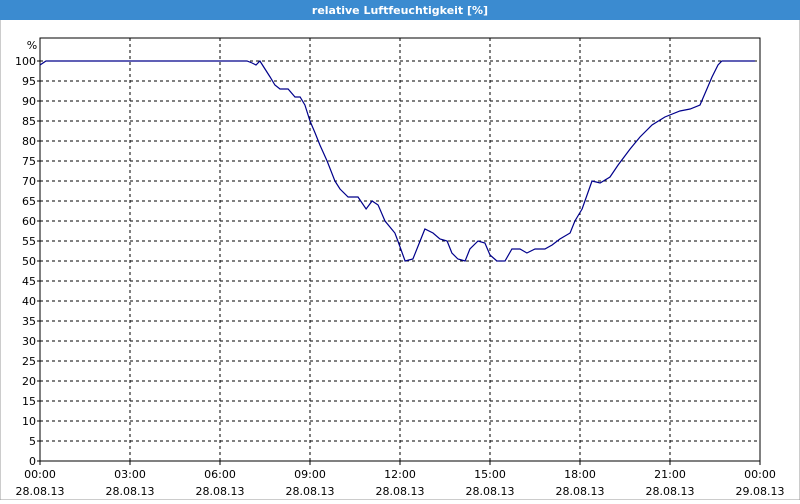 The image size is (800, 504). I want to click on y-tick-label: 50, so click(29, 261).